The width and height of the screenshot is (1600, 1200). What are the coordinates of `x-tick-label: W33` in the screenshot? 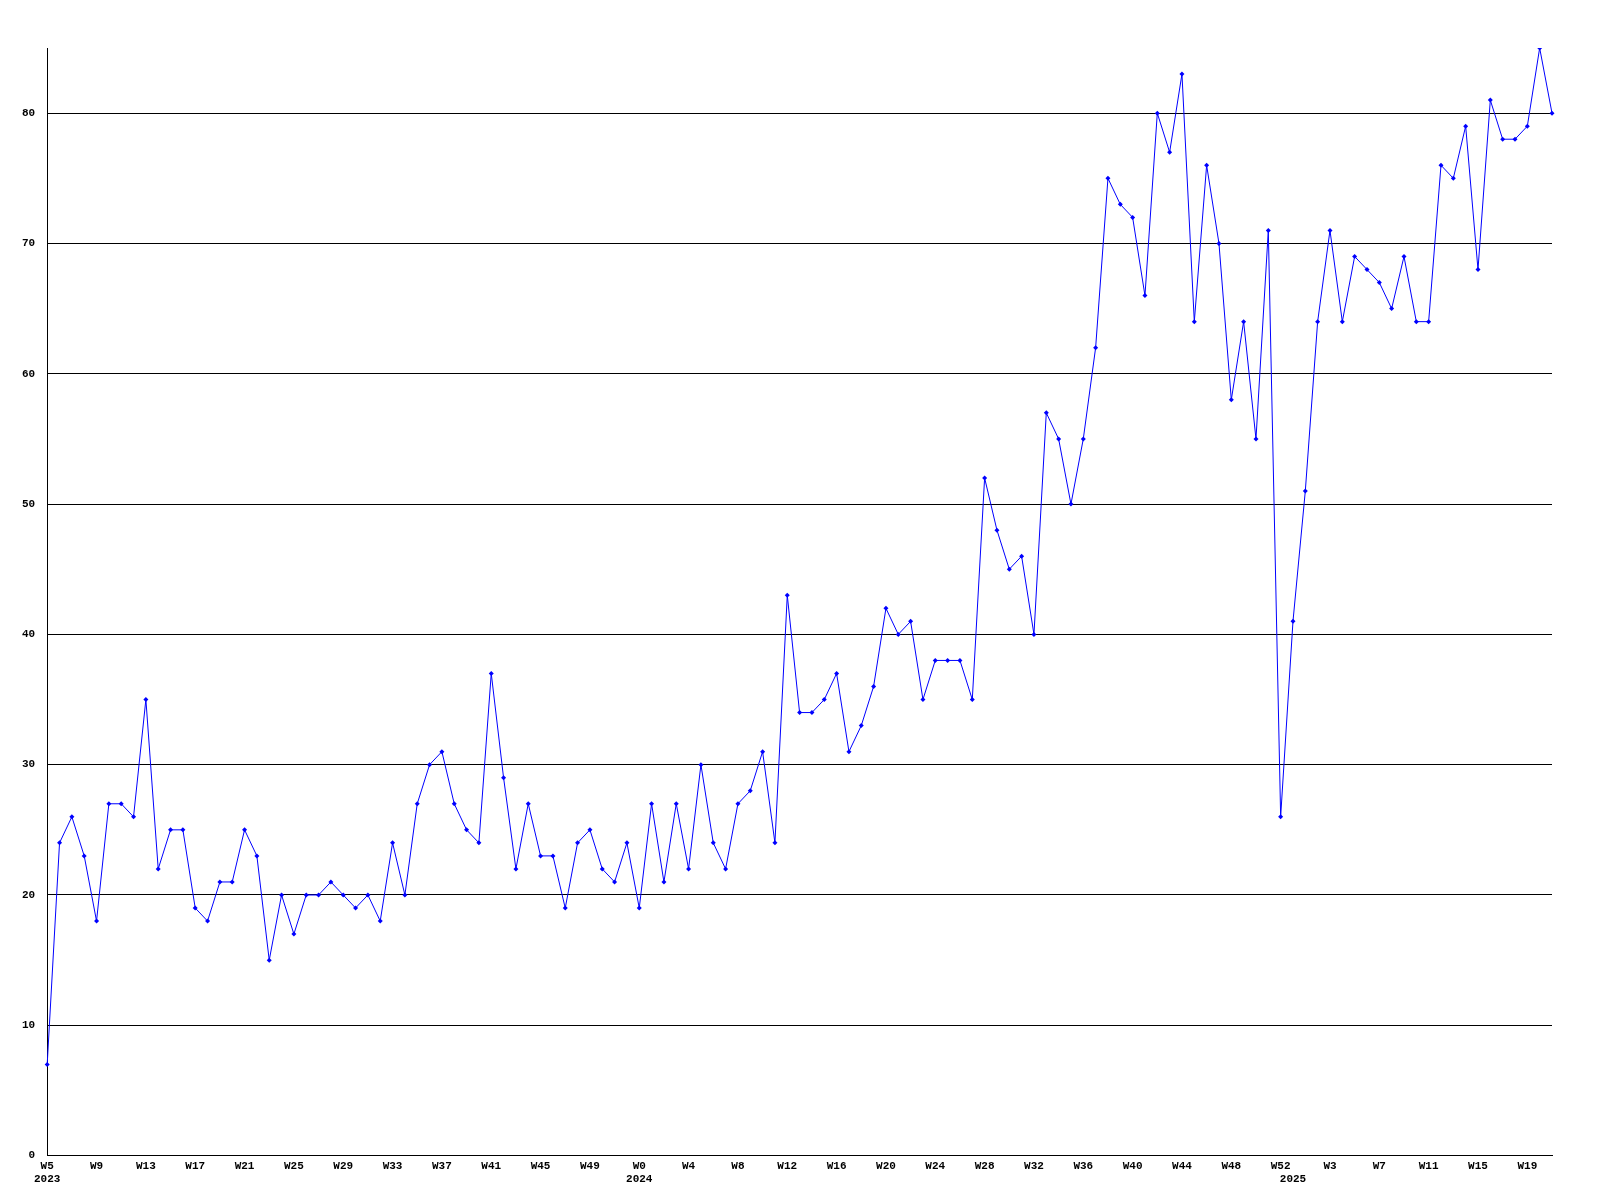 It's located at (392, 1165).